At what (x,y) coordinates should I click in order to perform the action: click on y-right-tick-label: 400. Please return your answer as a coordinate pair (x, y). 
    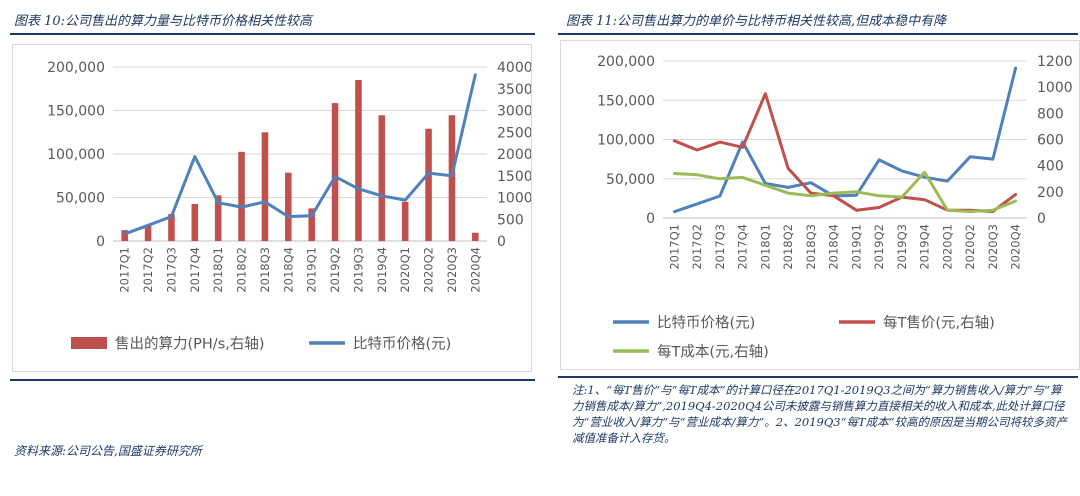
    Looking at the image, I should click on (1050, 167).